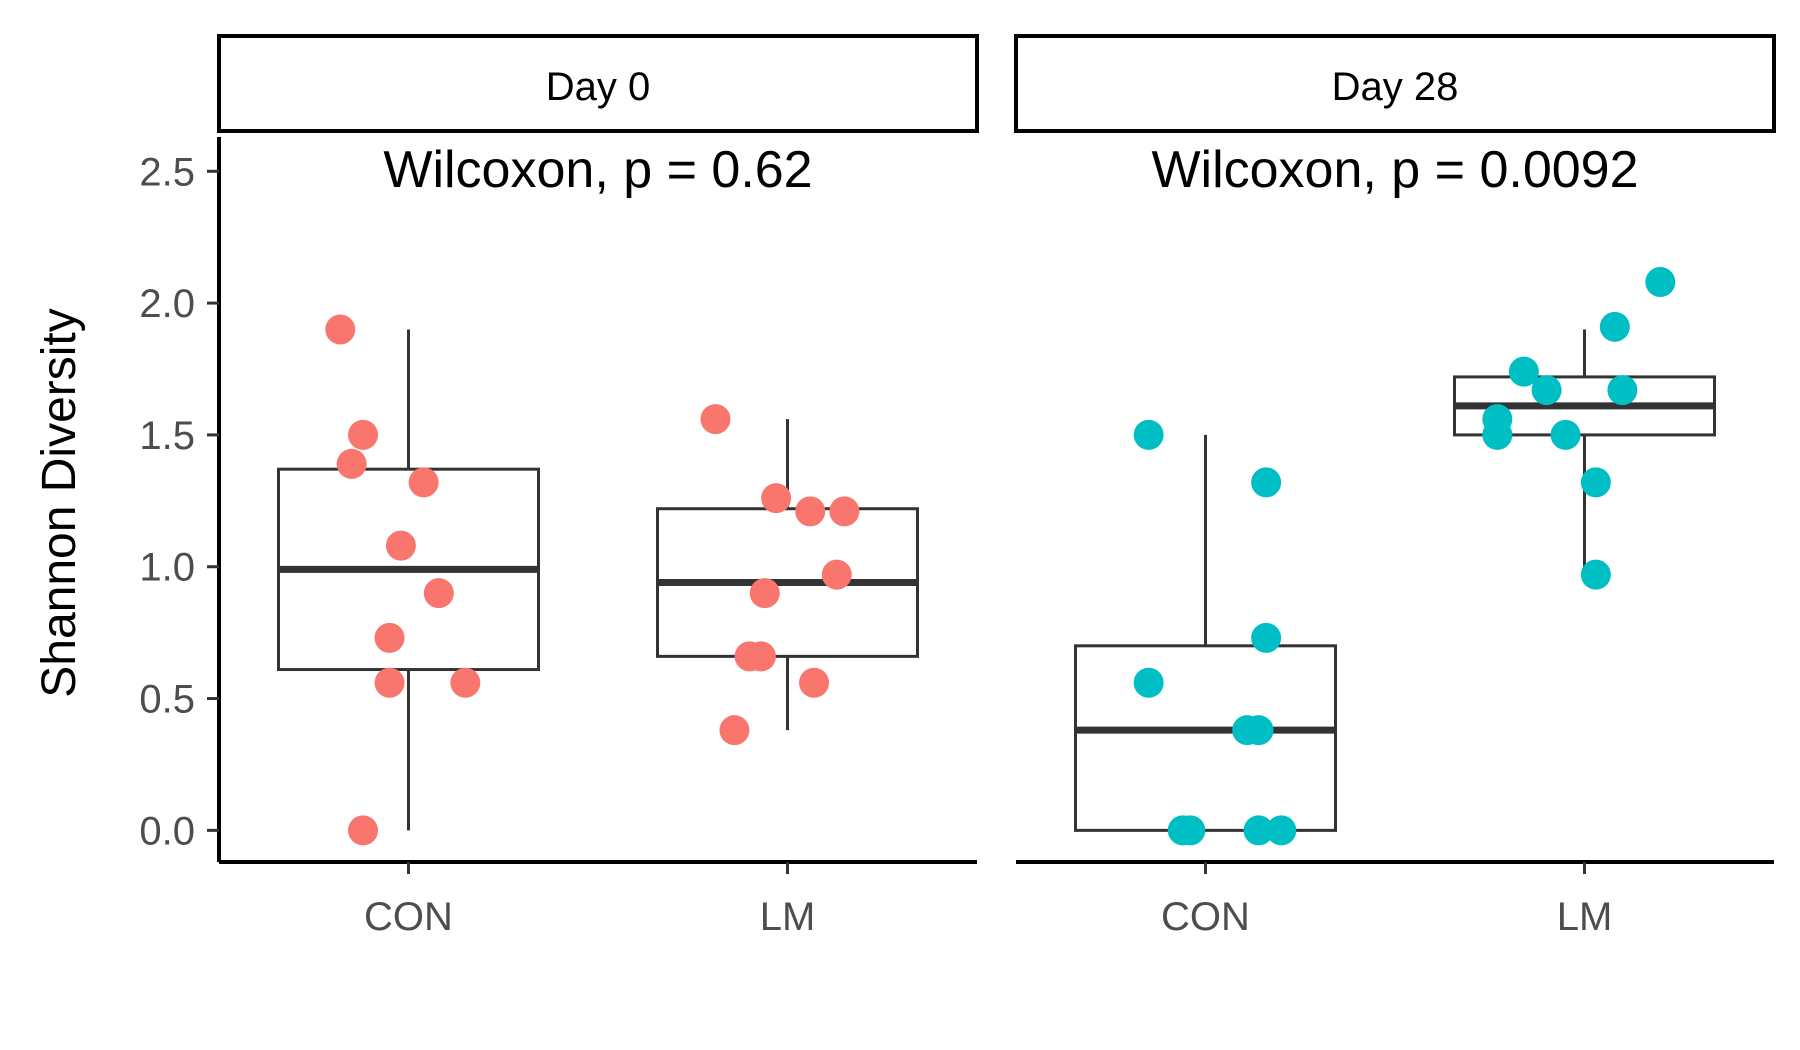  What do you see at coordinates (598, 87) in the screenshot?
I see `panel-strip-label: Day 0` at bounding box center [598, 87].